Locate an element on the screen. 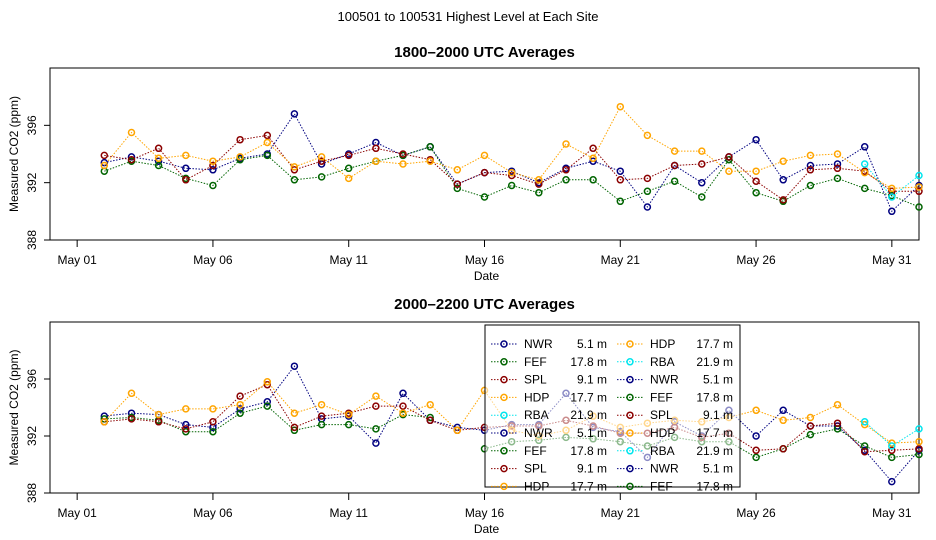  x-tick-label: May 01 is located at coordinates (77, 513).